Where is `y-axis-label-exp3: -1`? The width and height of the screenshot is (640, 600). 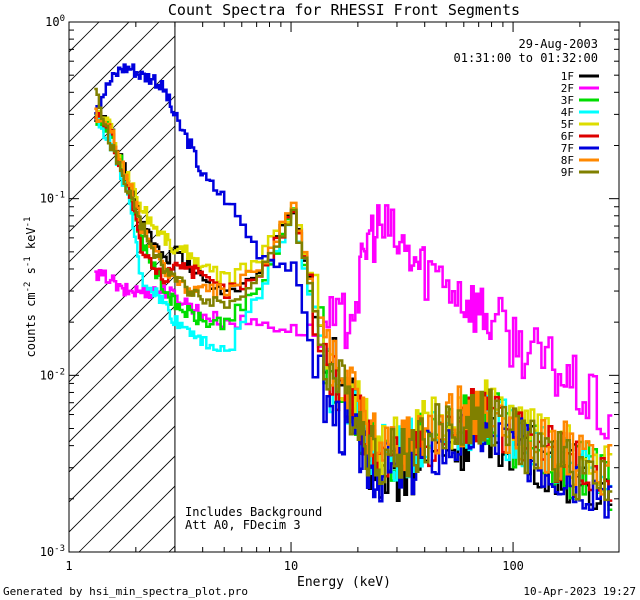 y-axis-label-exp3: -1 is located at coordinates (28, 222).